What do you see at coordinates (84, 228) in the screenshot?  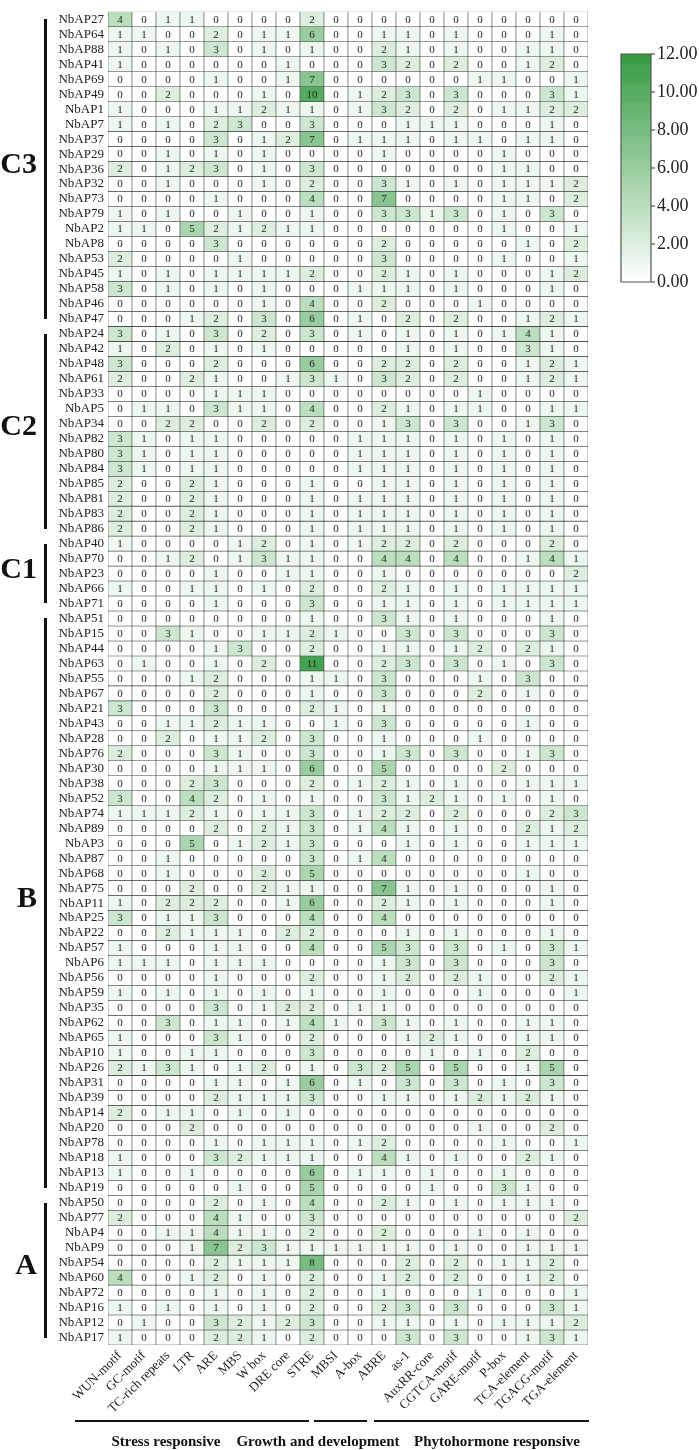 I see `y-tick-label: NbAP2` at bounding box center [84, 228].